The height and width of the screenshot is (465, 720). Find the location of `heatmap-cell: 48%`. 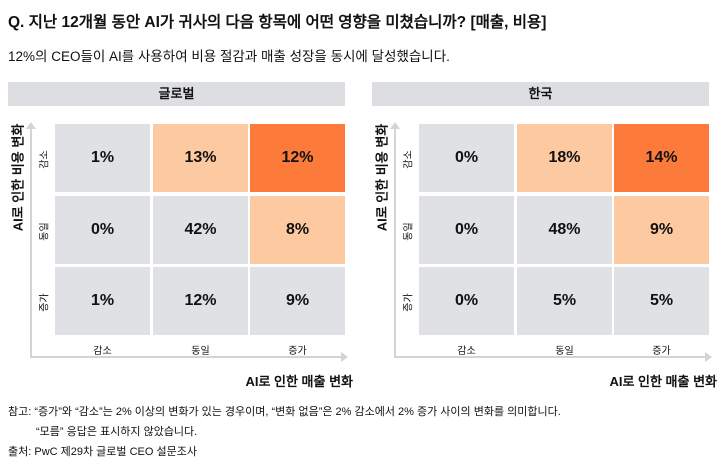

heatmap-cell: 48% is located at coordinates (564, 230).